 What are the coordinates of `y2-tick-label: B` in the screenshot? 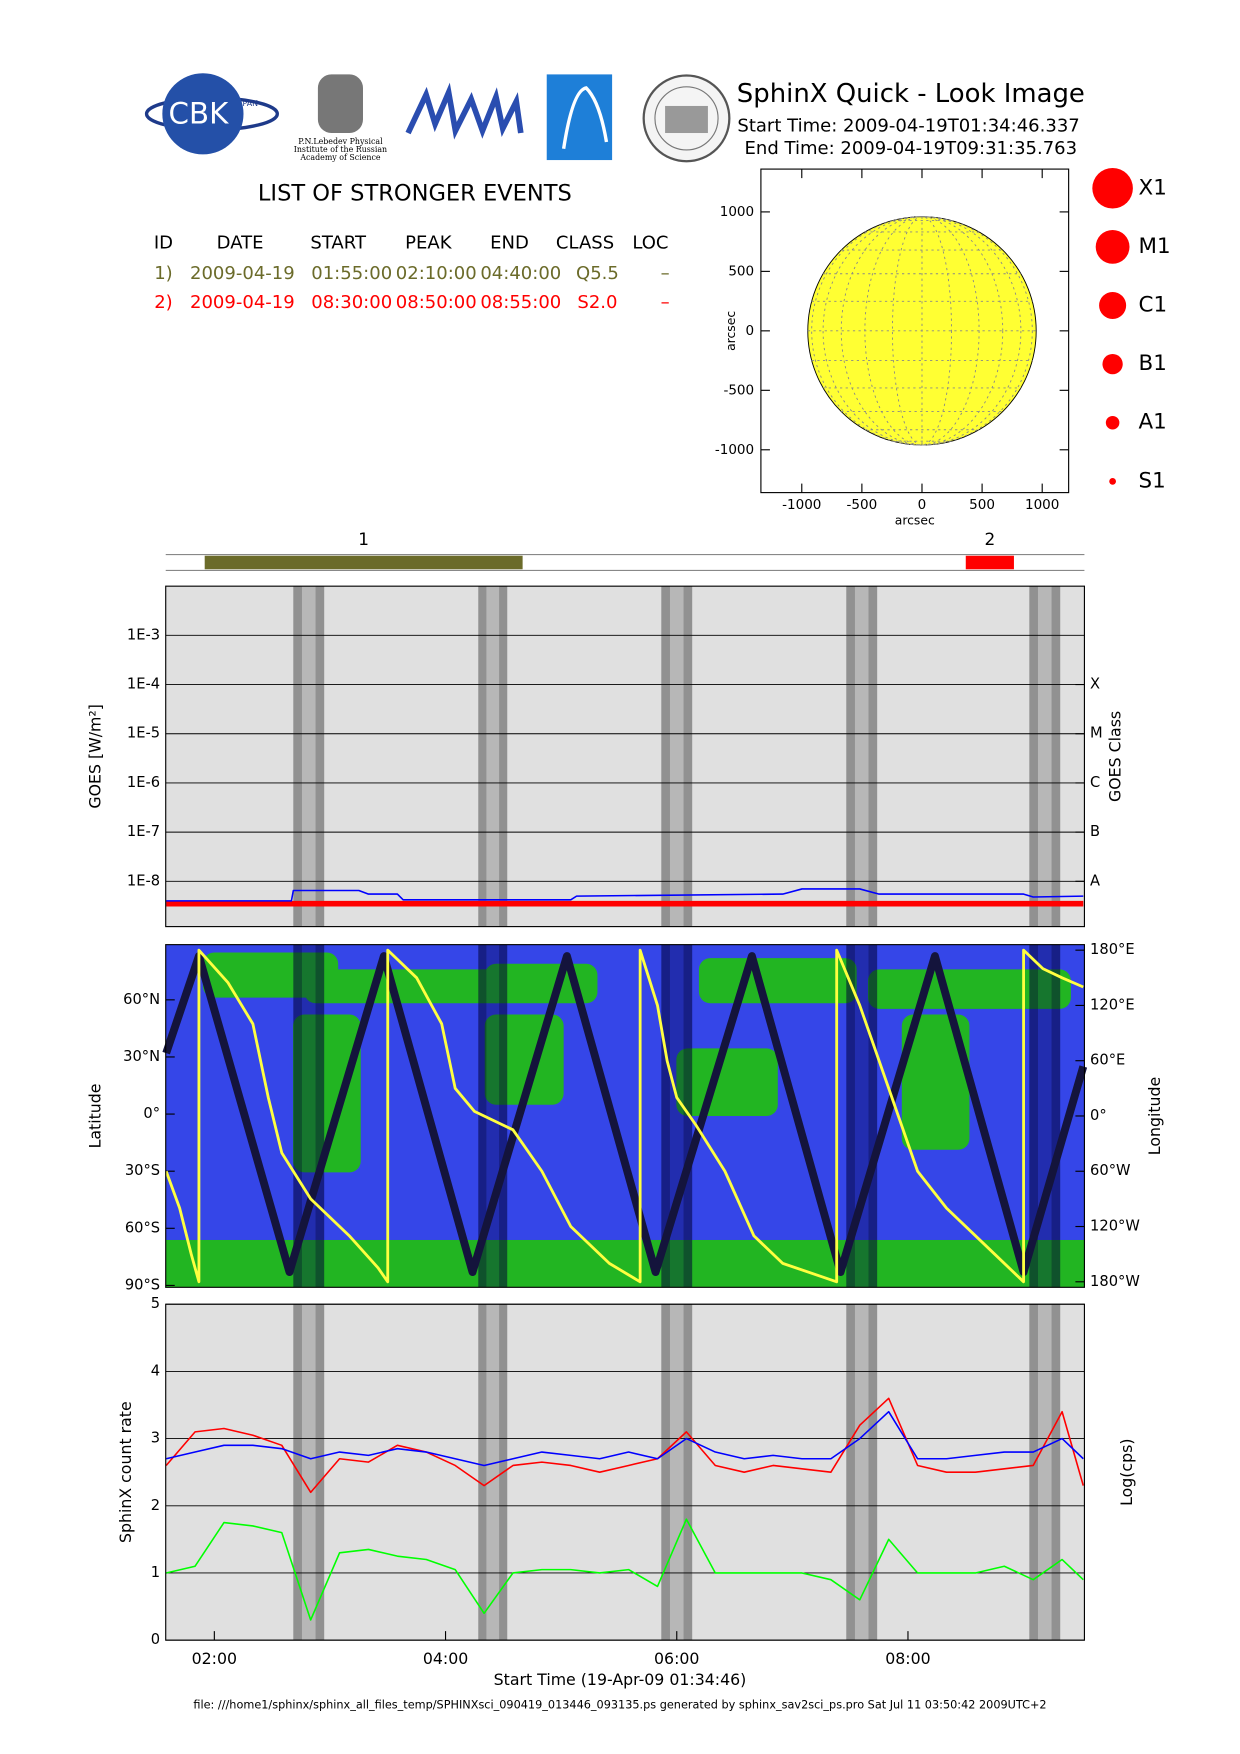 It's located at (1095, 831).